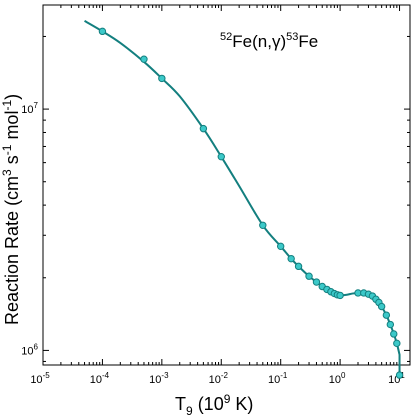 The width and height of the screenshot is (420, 420). I want to click on y-title-base: Reaction Rate (cm, so click(12, 250).